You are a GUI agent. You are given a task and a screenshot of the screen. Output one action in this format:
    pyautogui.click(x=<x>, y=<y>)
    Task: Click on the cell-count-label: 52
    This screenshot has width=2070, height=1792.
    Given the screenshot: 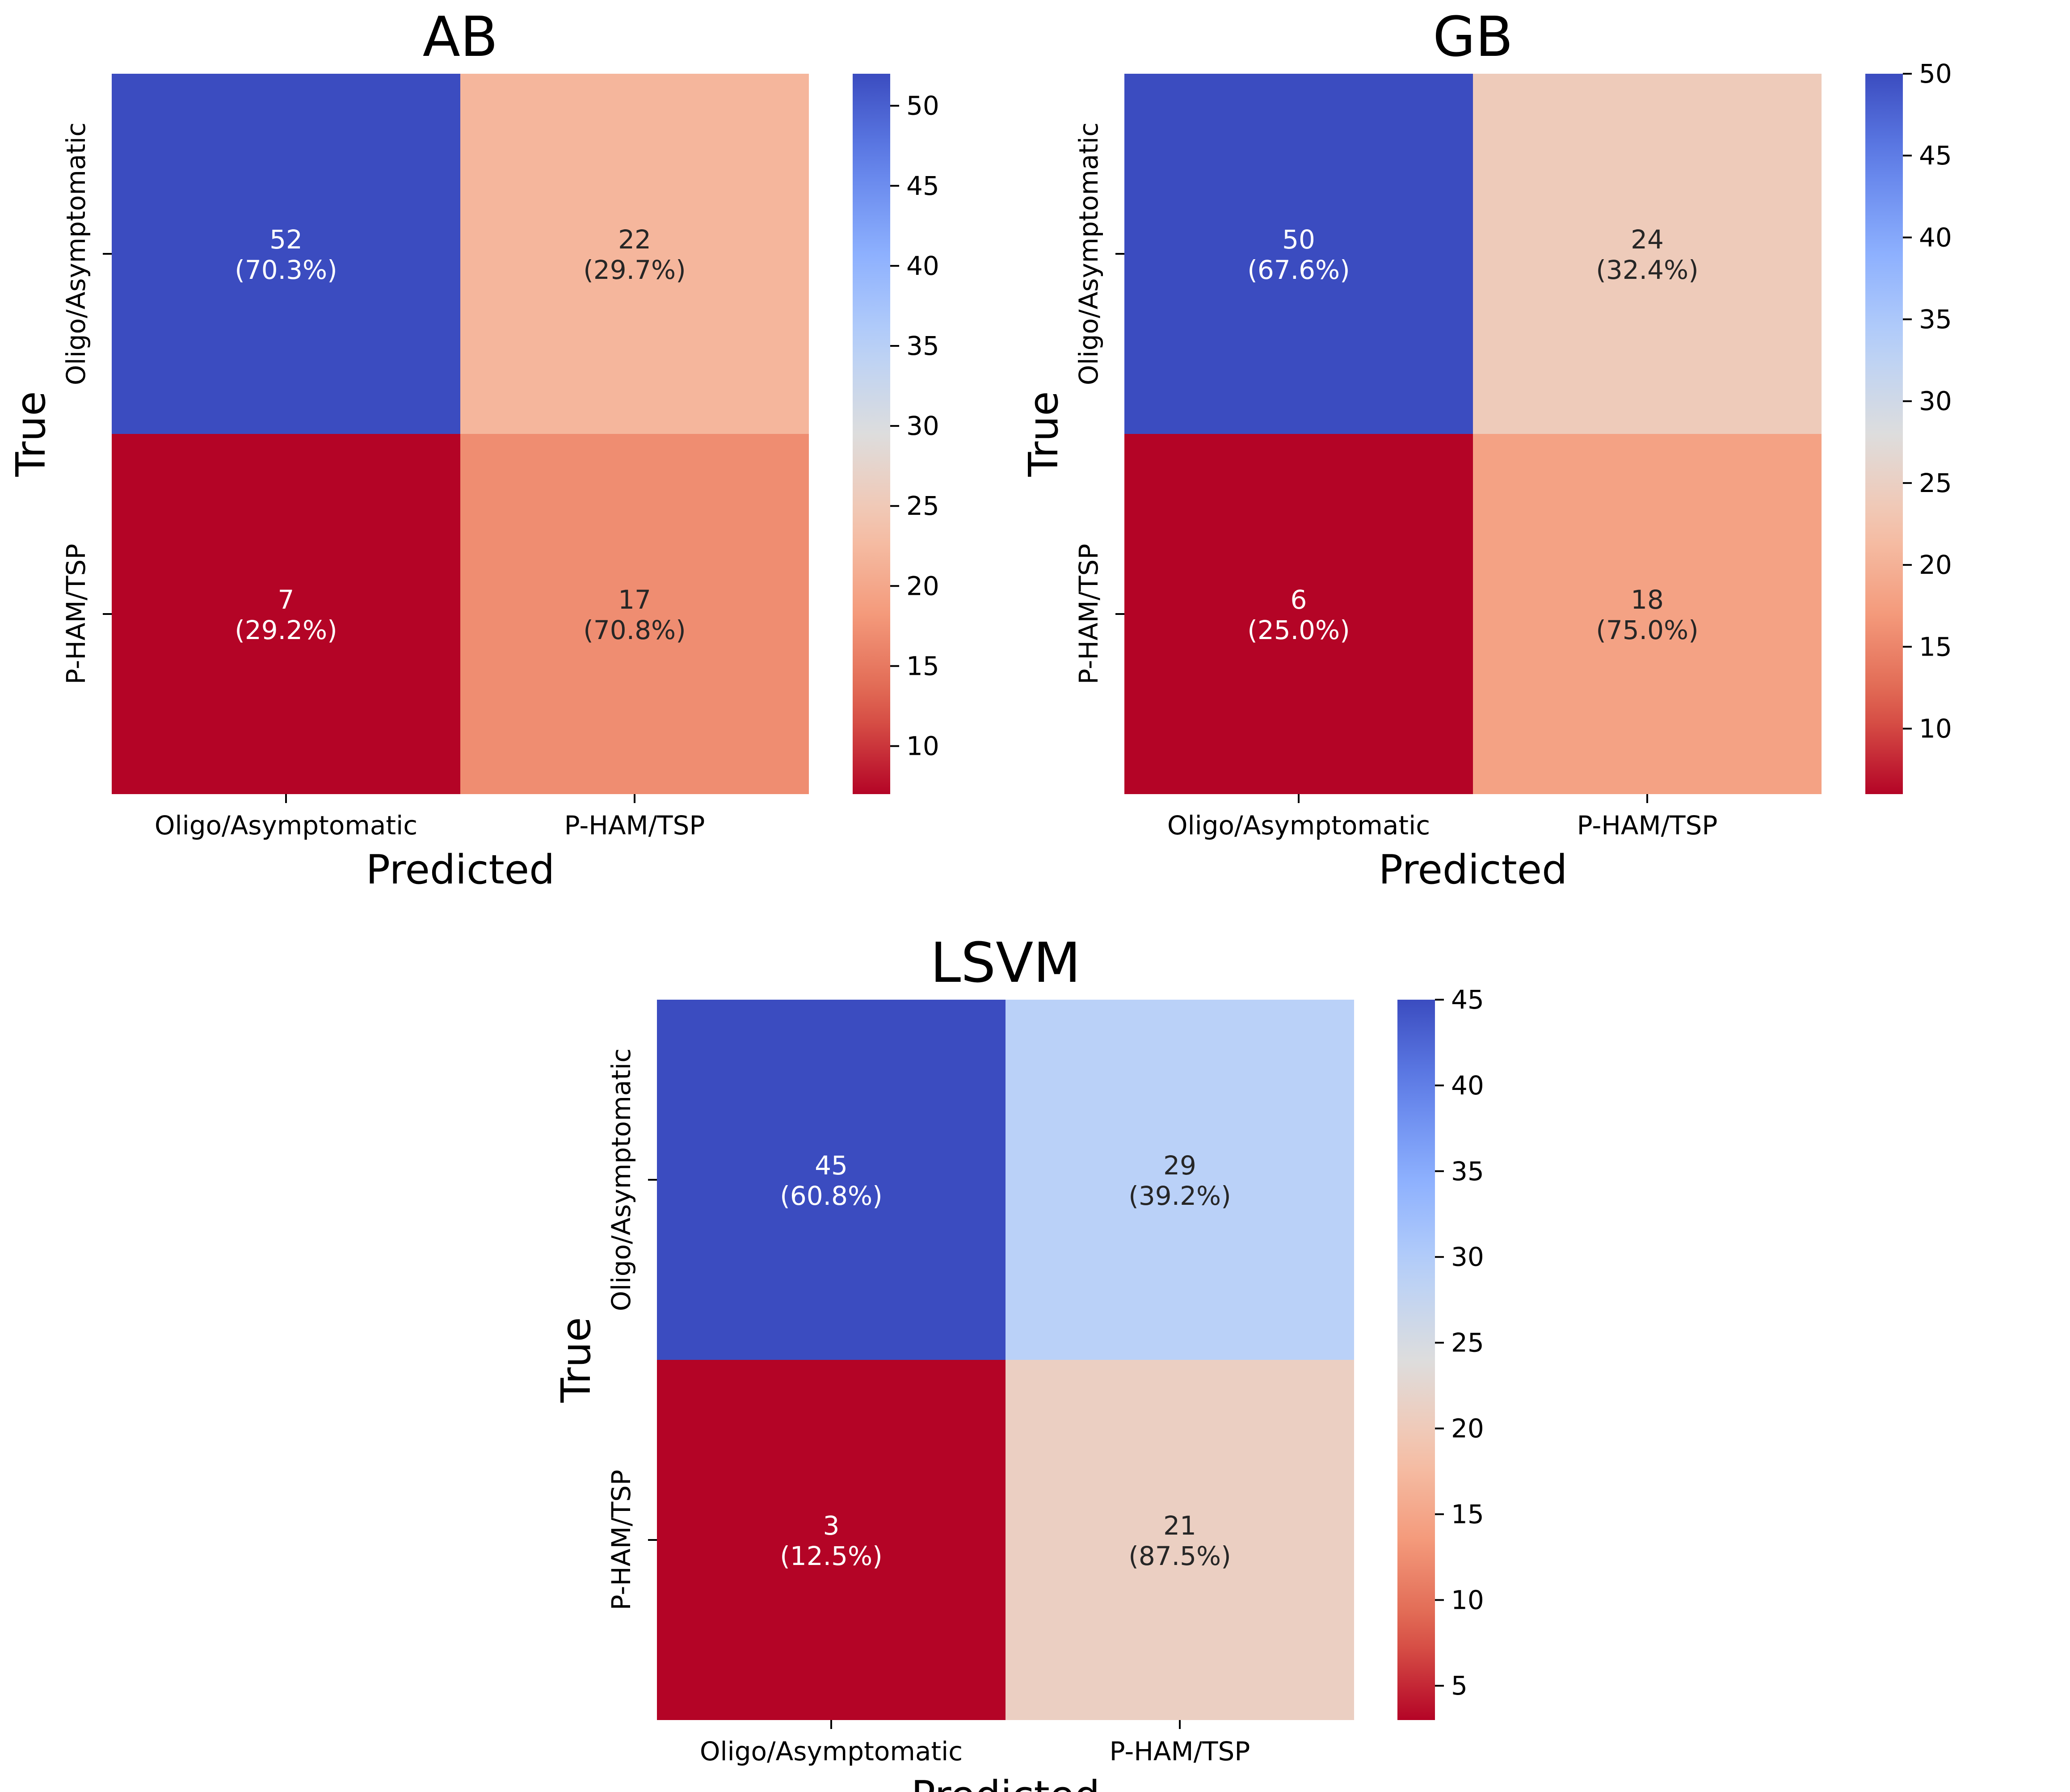 What is the action you would take?
    pyautogui.click(x=286, y=239)
    